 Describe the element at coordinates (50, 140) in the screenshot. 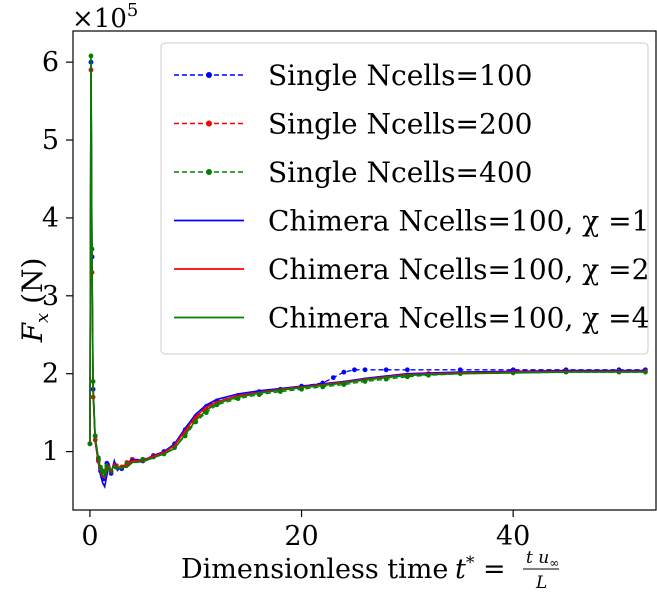

I see `y-tick-label: 5` at that location.